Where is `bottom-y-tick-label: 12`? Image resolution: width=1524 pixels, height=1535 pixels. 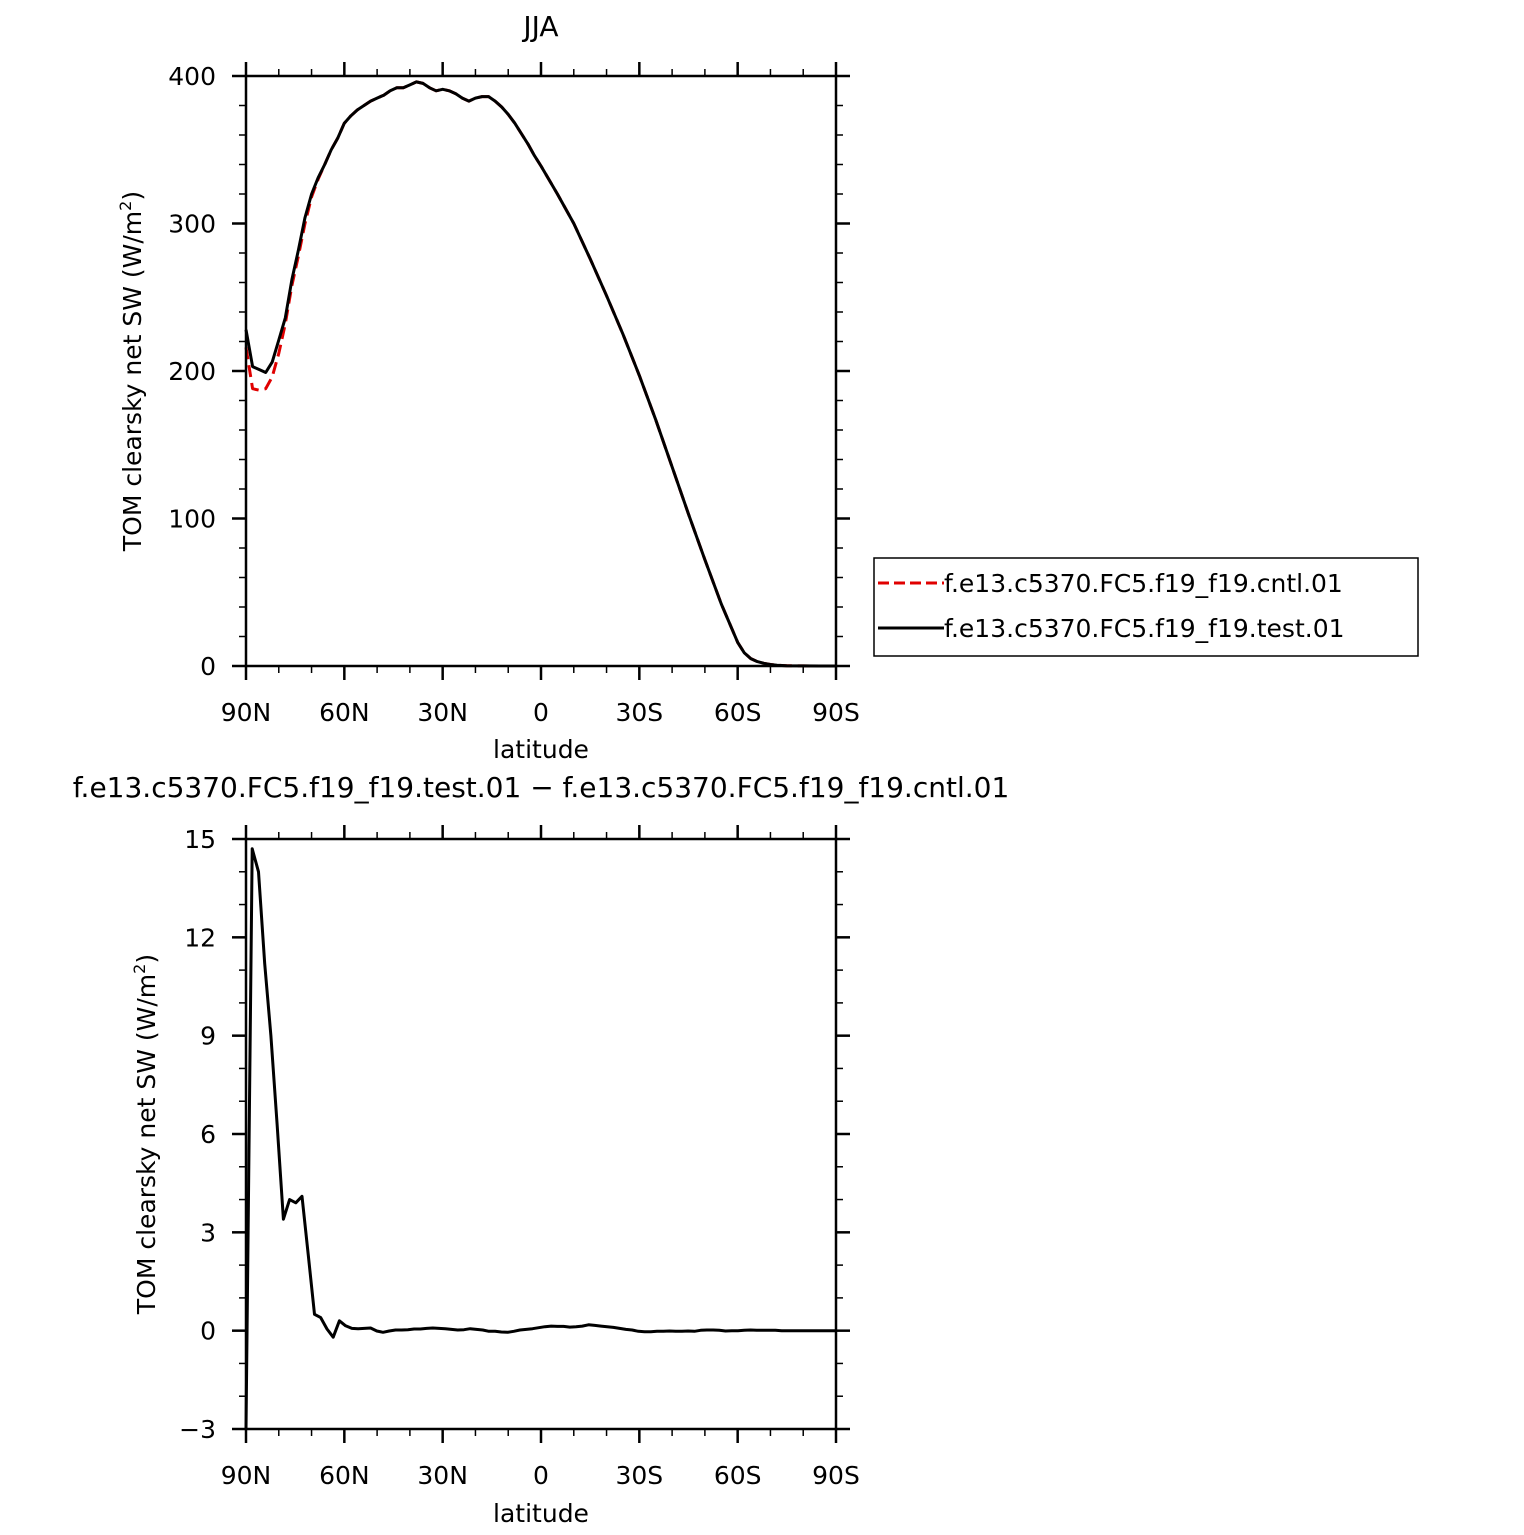
bottom-y-tick-label: 12 is located at coordinates (200, 937).